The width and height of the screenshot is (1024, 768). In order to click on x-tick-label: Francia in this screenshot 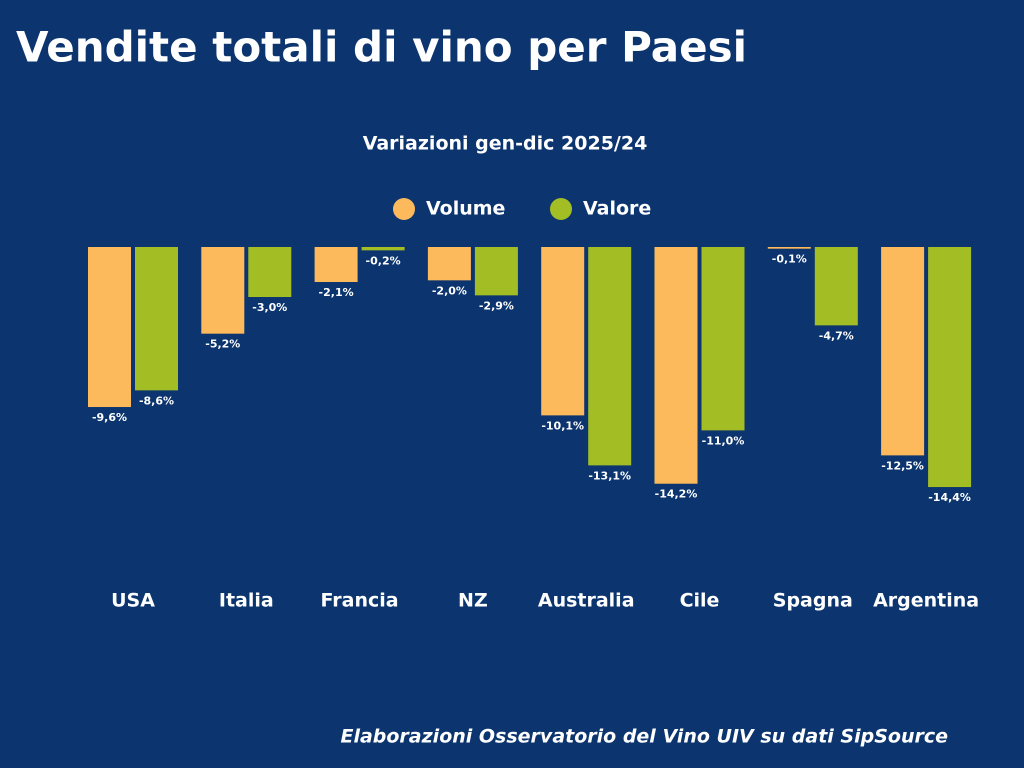, I will do `click(360, 601)`.